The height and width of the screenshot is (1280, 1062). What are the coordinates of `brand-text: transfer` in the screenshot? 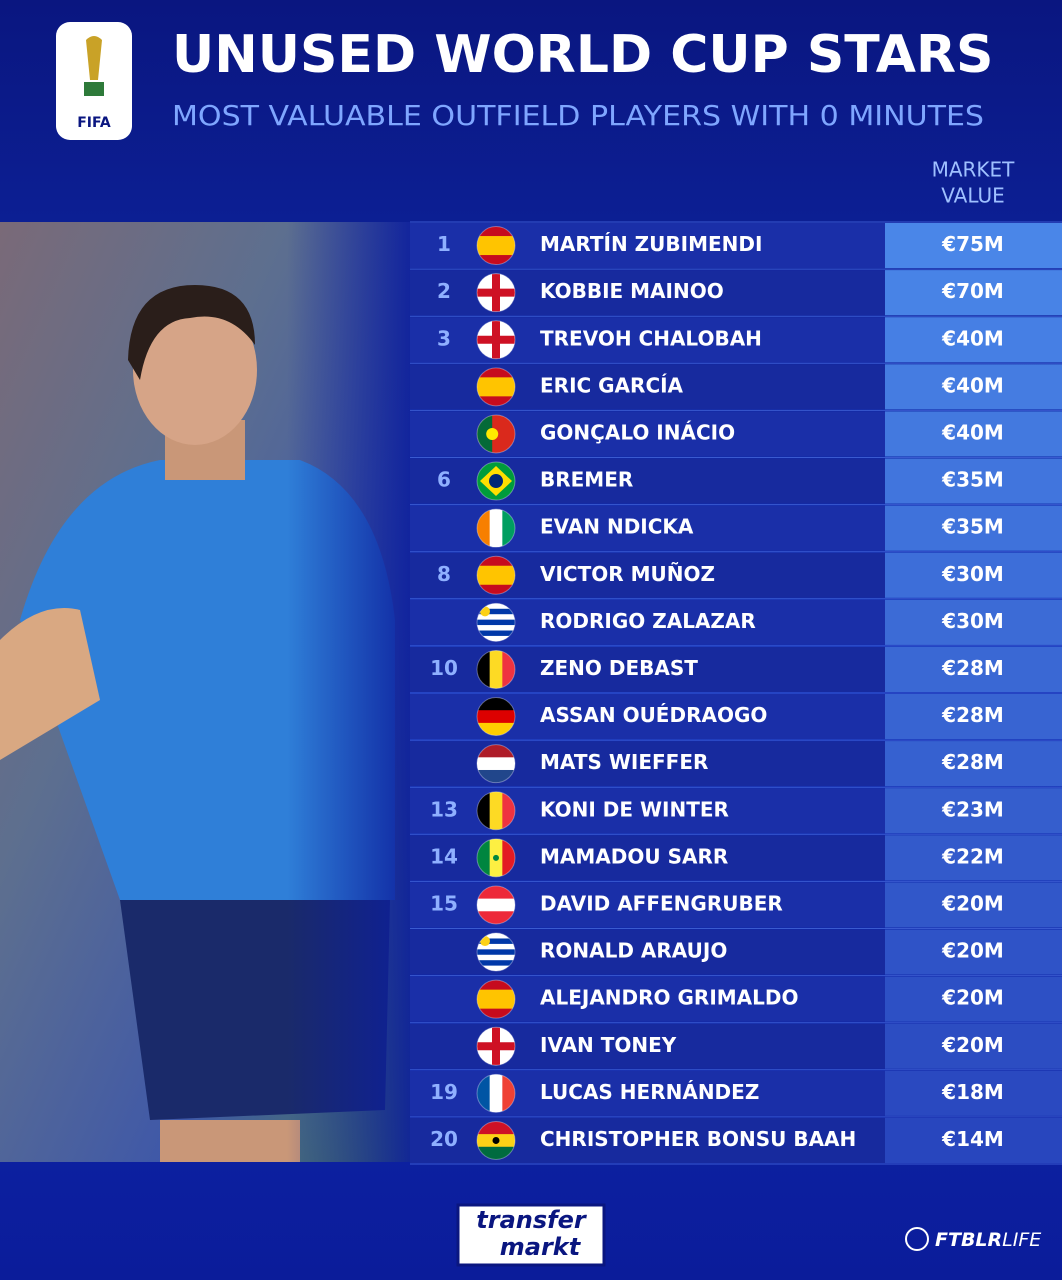 It's located at (532, 1220).